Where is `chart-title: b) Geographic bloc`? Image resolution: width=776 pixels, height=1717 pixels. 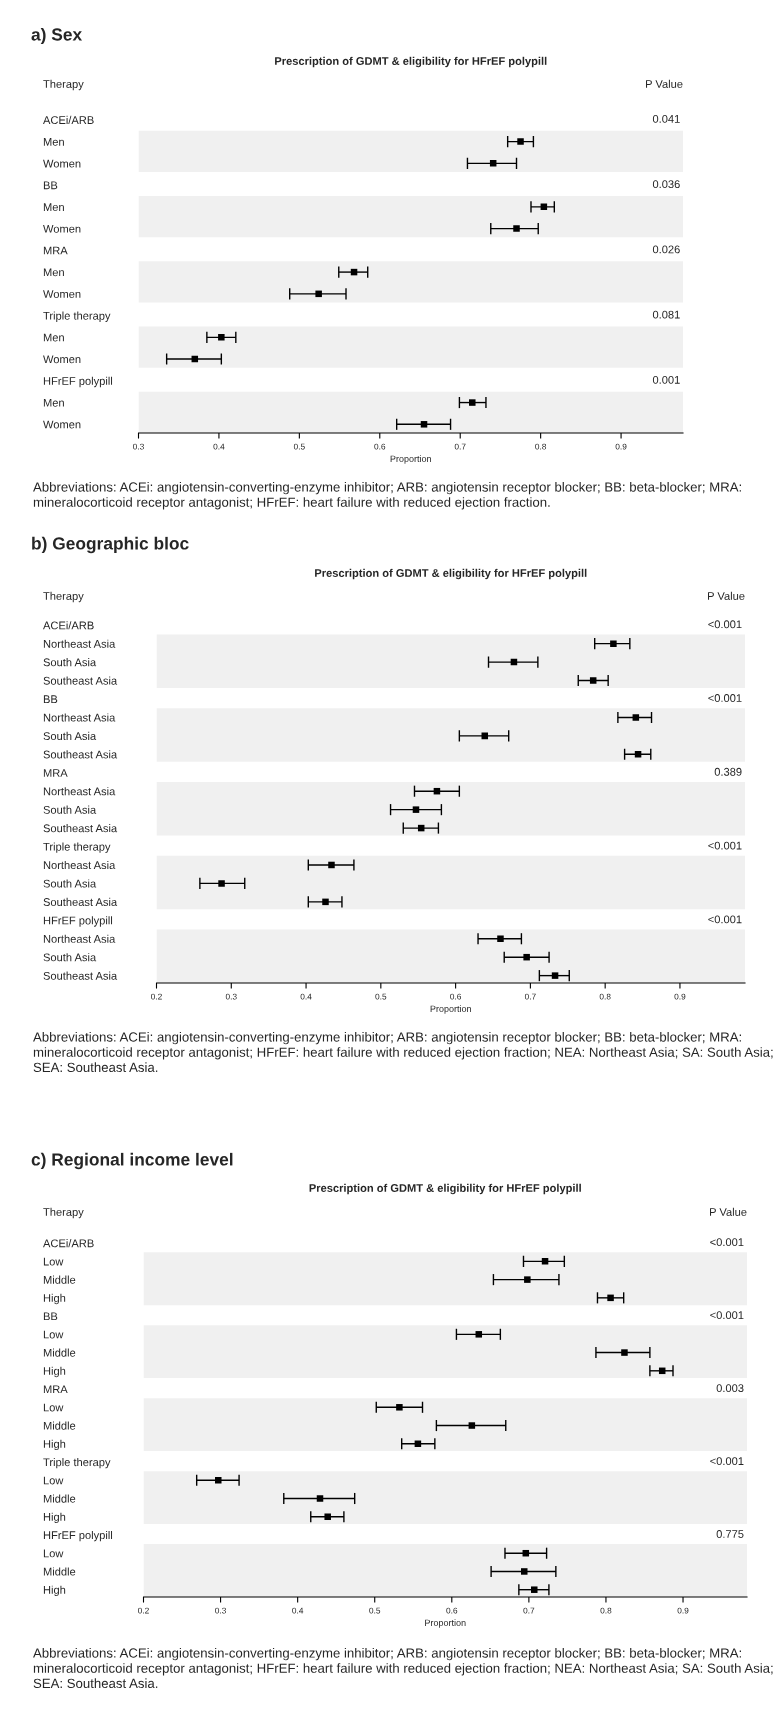
chart-title: b) Geographic bloc is located at coordinates (110, 545).